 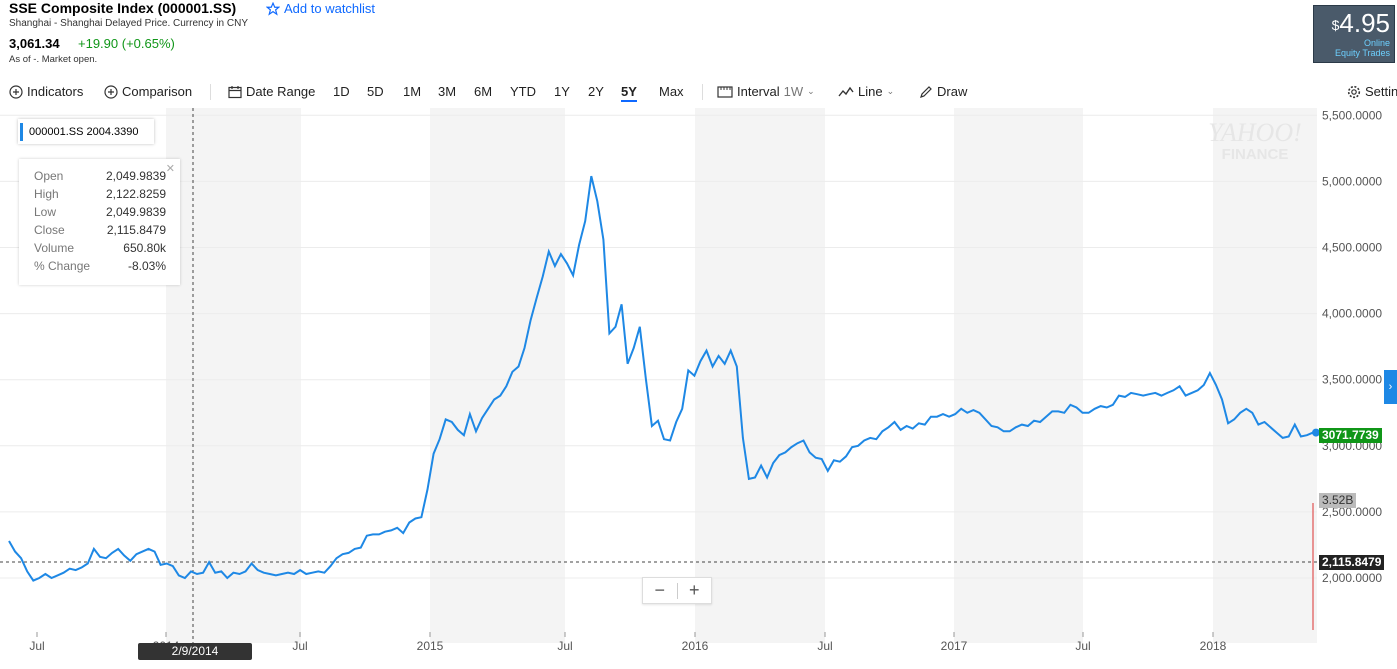 What do you see at coordinates (1376, 43) in the screenshot?
I see `ad-line1: Online` at bounding box center [1376, 43].